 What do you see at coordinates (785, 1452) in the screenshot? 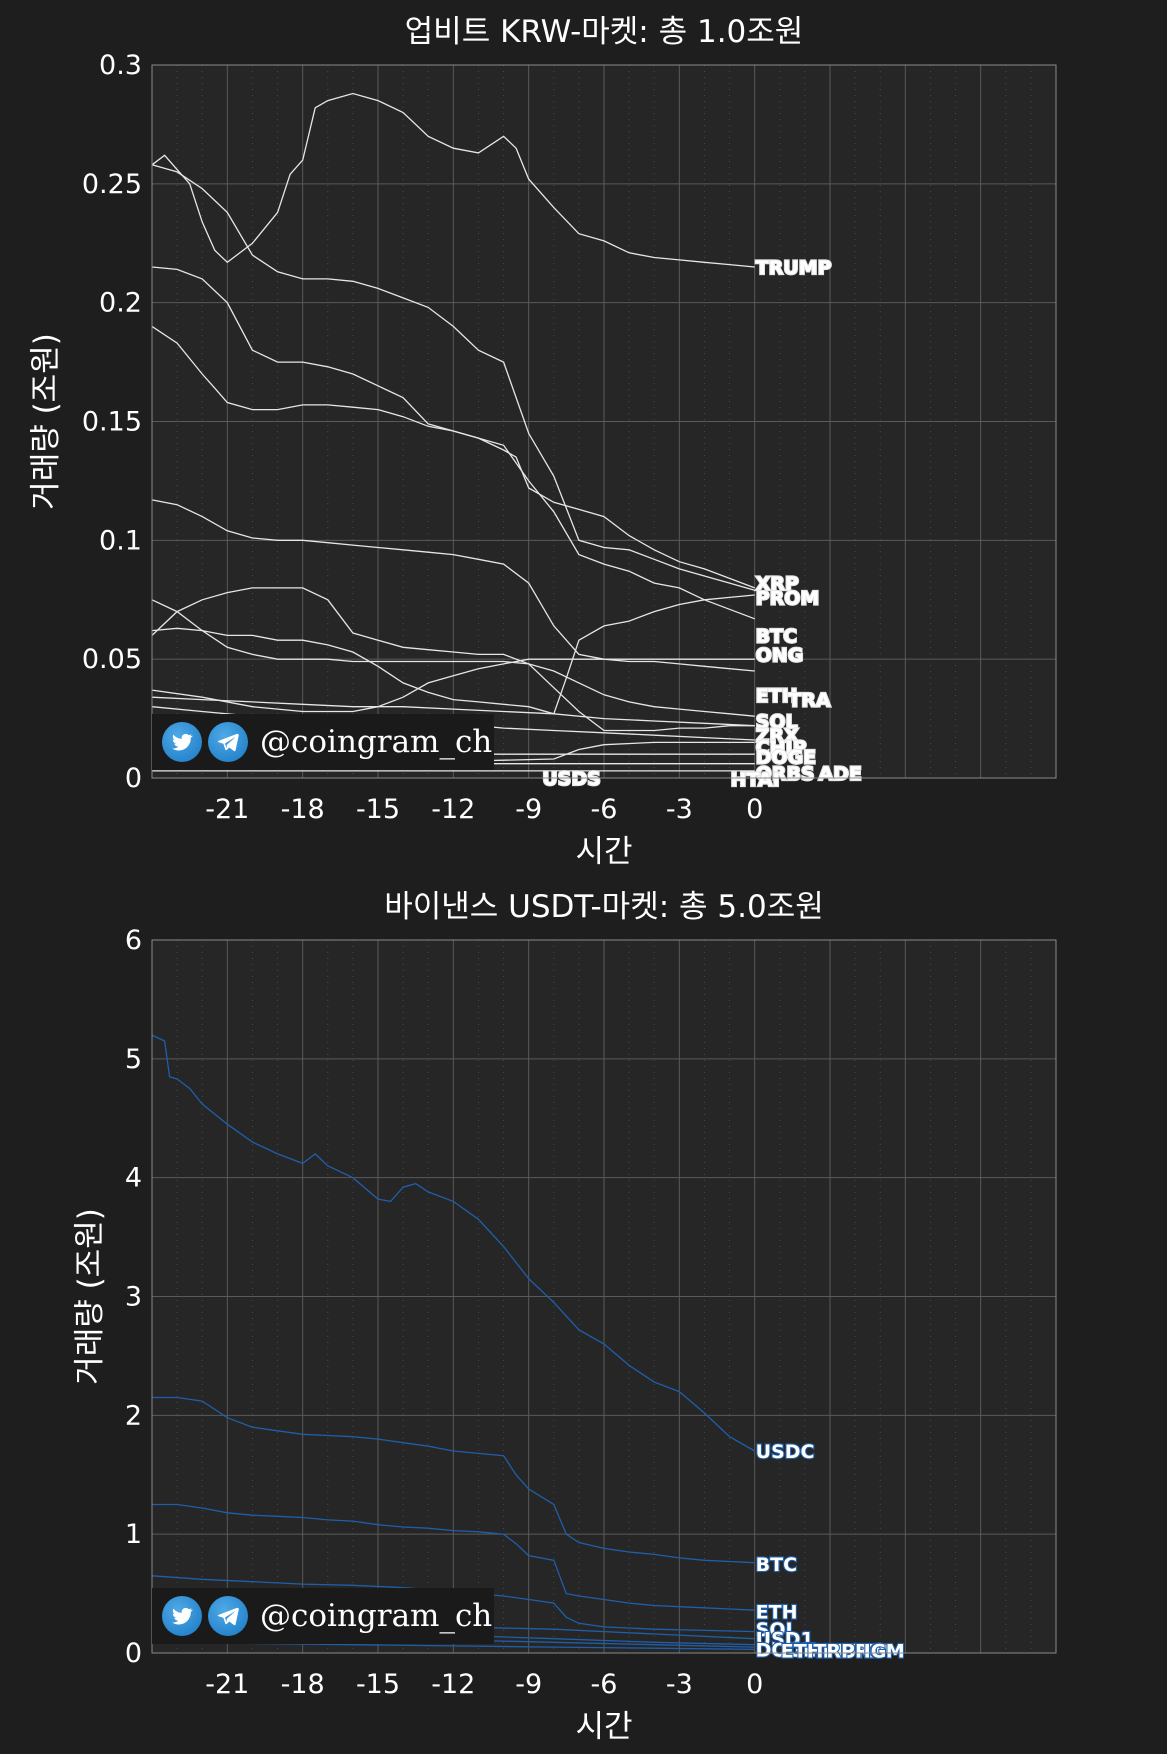
I see `end-label-usdc: USDC` at bounding box center [785, 1452].